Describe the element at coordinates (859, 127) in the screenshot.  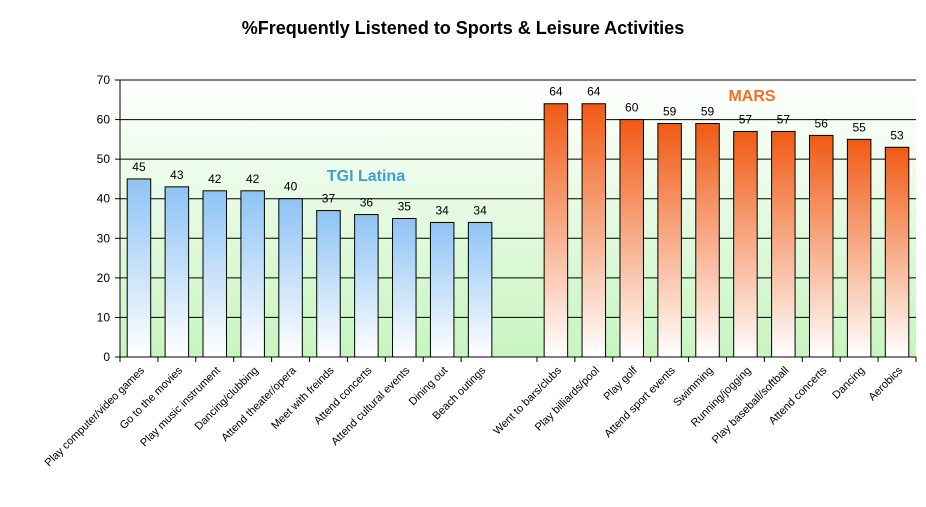
I see `data-label: 55` at that location.